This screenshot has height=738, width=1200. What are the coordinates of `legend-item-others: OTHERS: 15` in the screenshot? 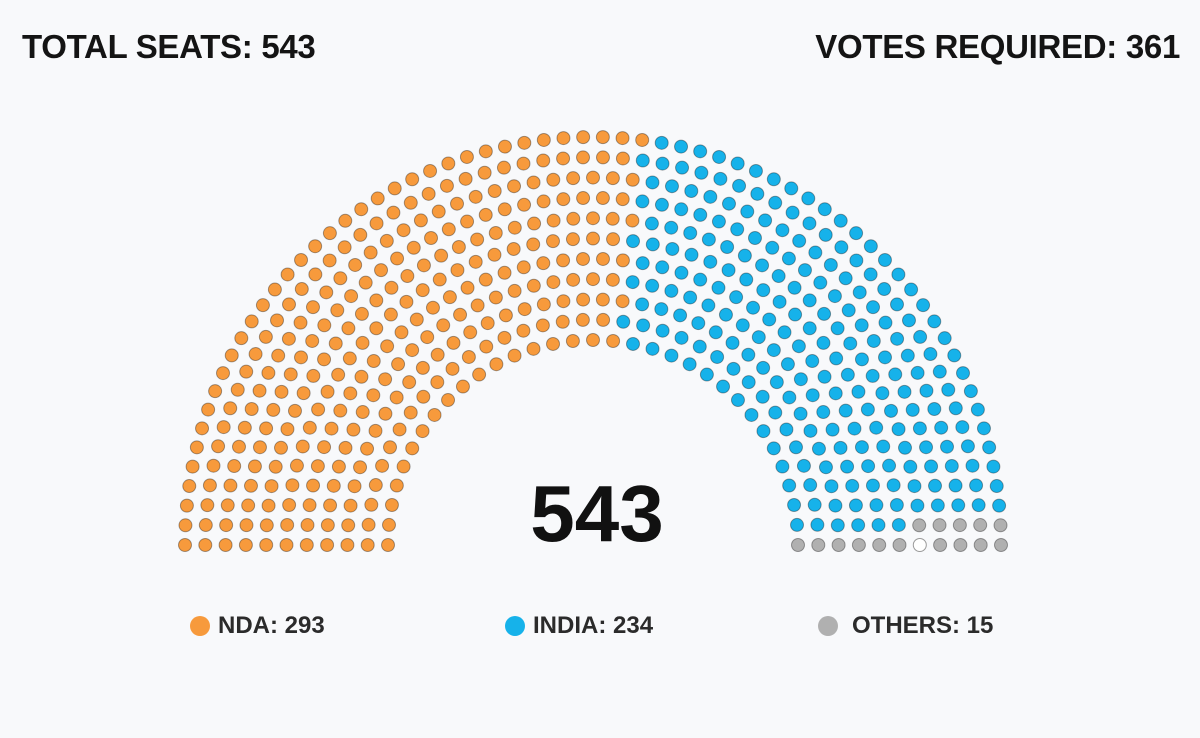 It's located at (905, 626).